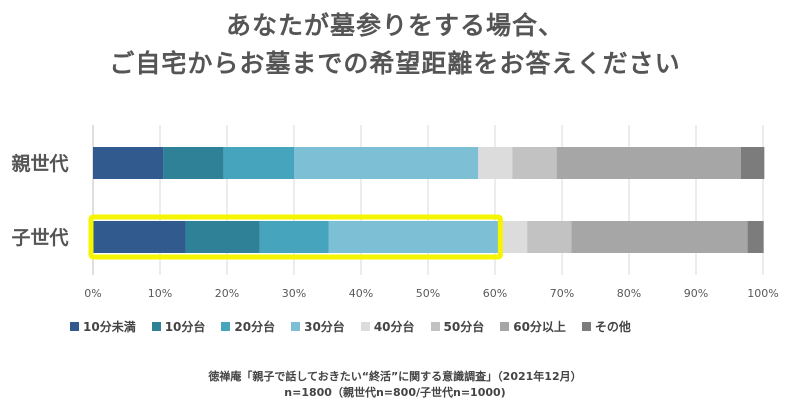 Image resolution: width=790 pixels, height=403 pixels. I want to click on x-tick-label: 40%, so click(361, 293).